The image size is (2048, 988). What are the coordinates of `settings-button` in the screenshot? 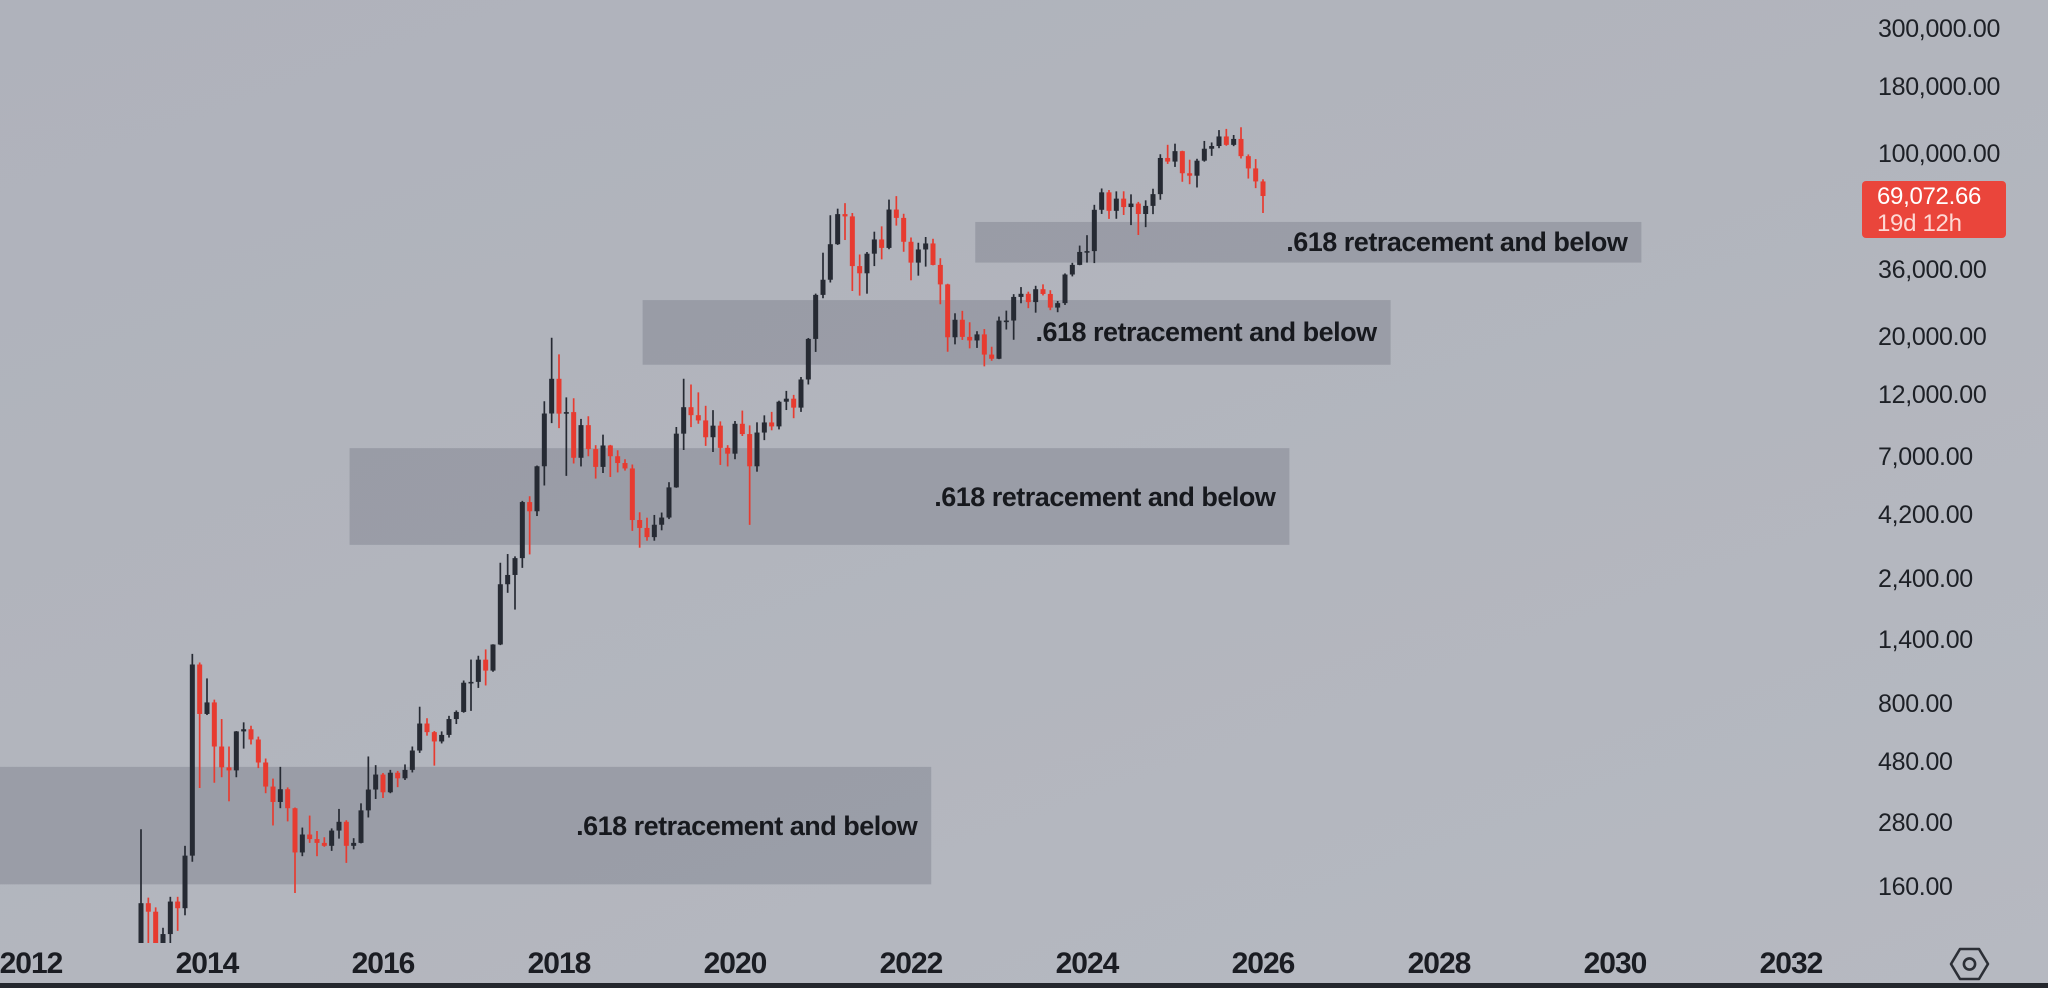 It's located at (1970, 964).